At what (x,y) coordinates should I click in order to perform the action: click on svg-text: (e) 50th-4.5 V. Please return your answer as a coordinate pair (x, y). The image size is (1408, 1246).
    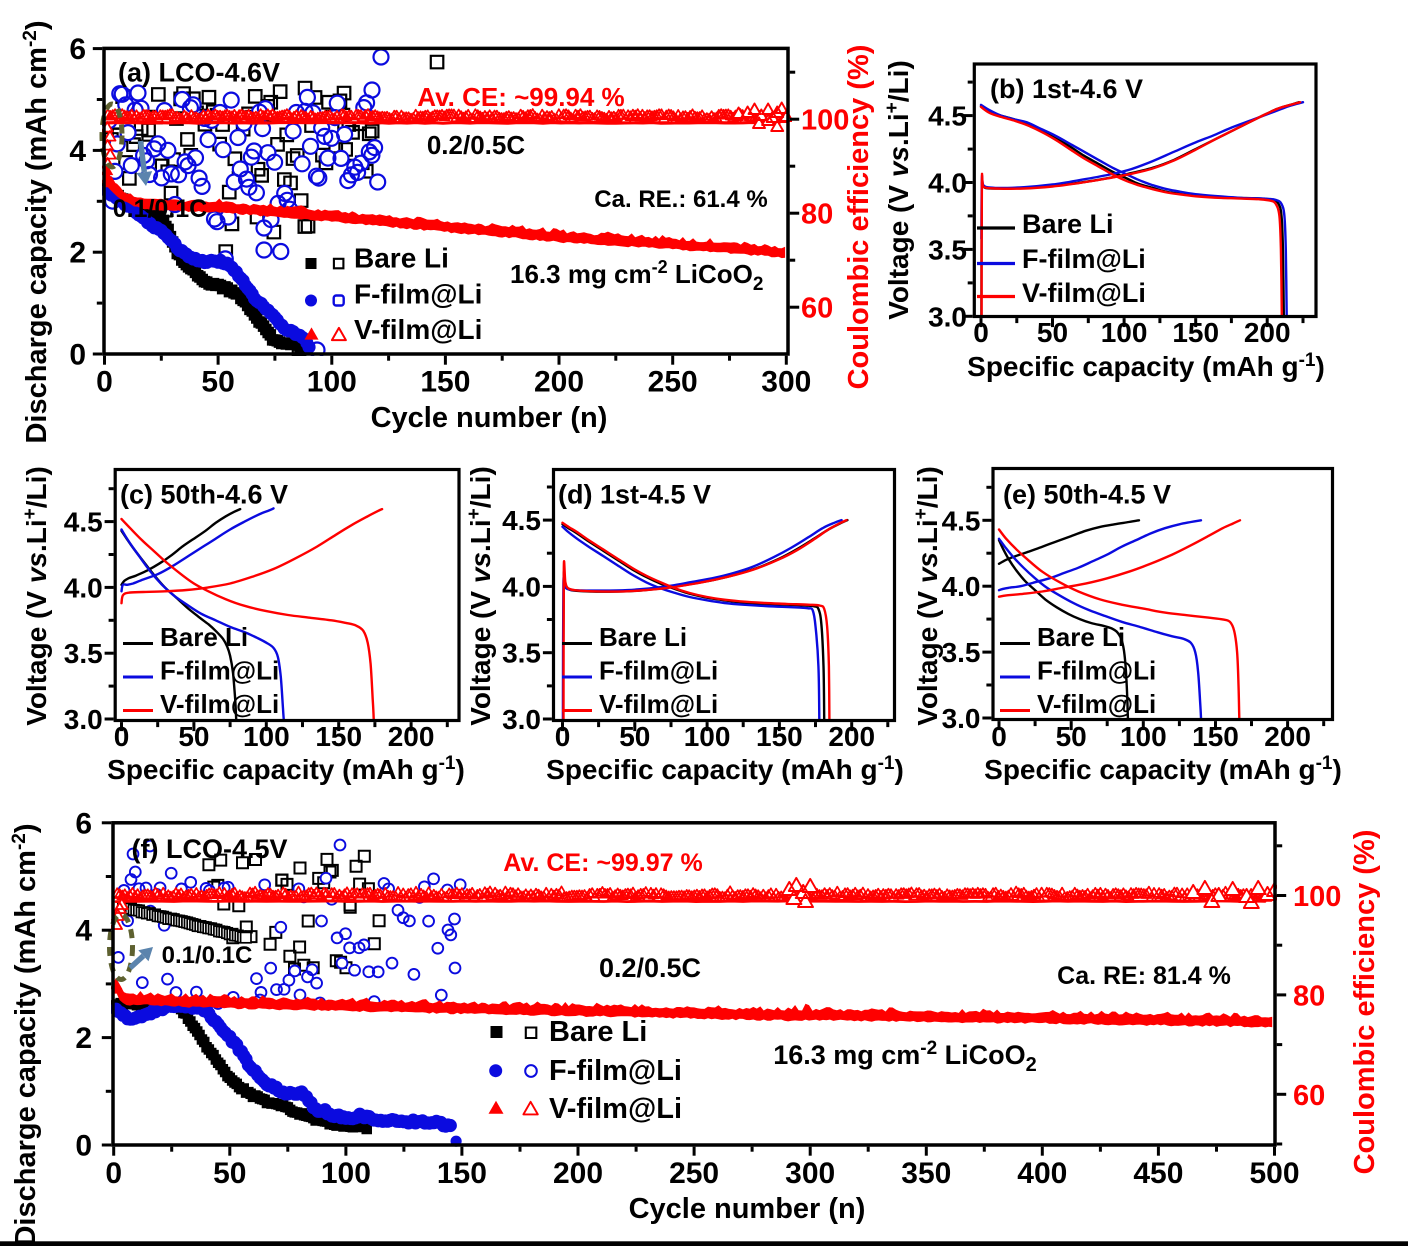
    Looking at the image, I should click on (1087, 495).